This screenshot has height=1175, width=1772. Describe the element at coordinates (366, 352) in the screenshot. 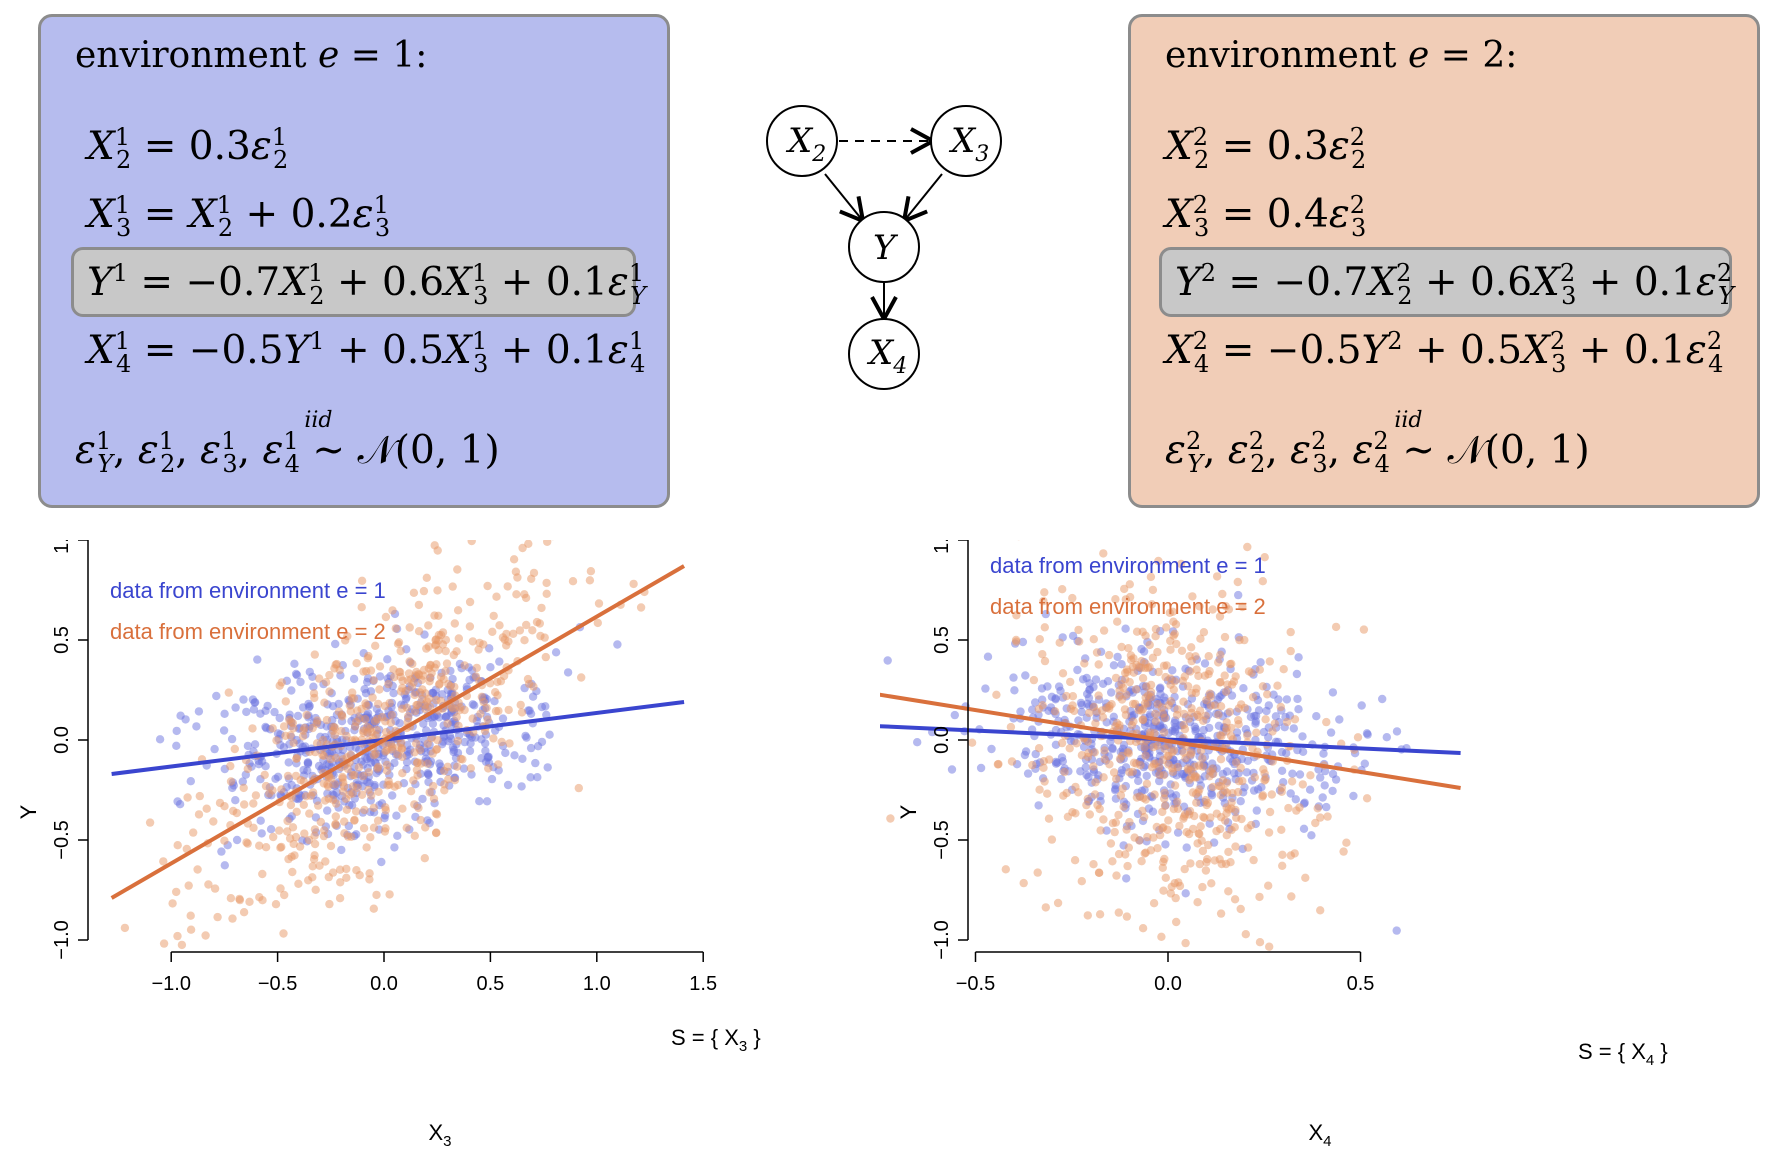

I see `env1-eq-x4: X14 = −0.5Y1 + 0.5X13 + 0.1ε14` at that location.